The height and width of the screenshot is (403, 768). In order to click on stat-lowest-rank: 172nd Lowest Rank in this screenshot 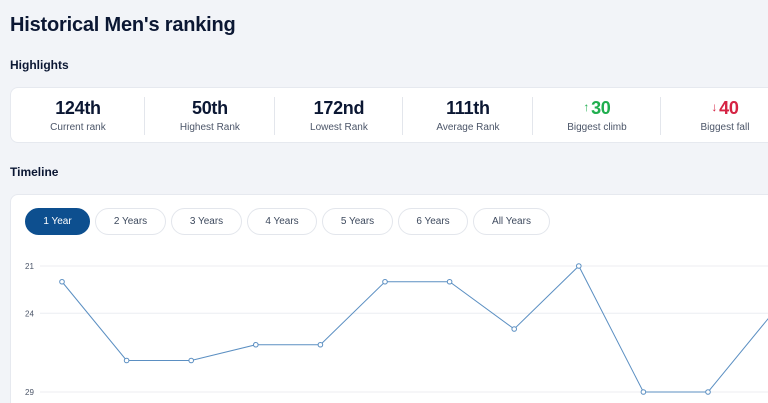, I will do `click(339, 115)`.